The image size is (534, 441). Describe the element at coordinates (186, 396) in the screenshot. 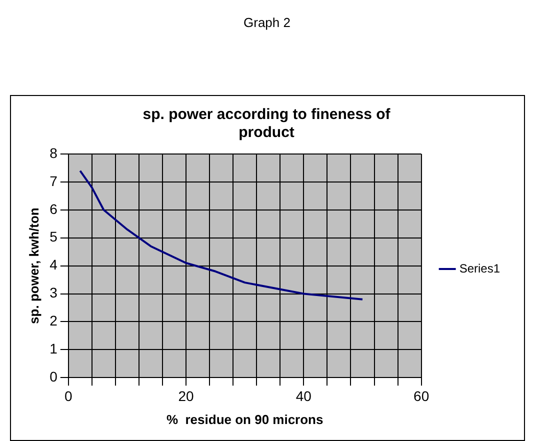

I see `x-tick-label: 20` at that location.